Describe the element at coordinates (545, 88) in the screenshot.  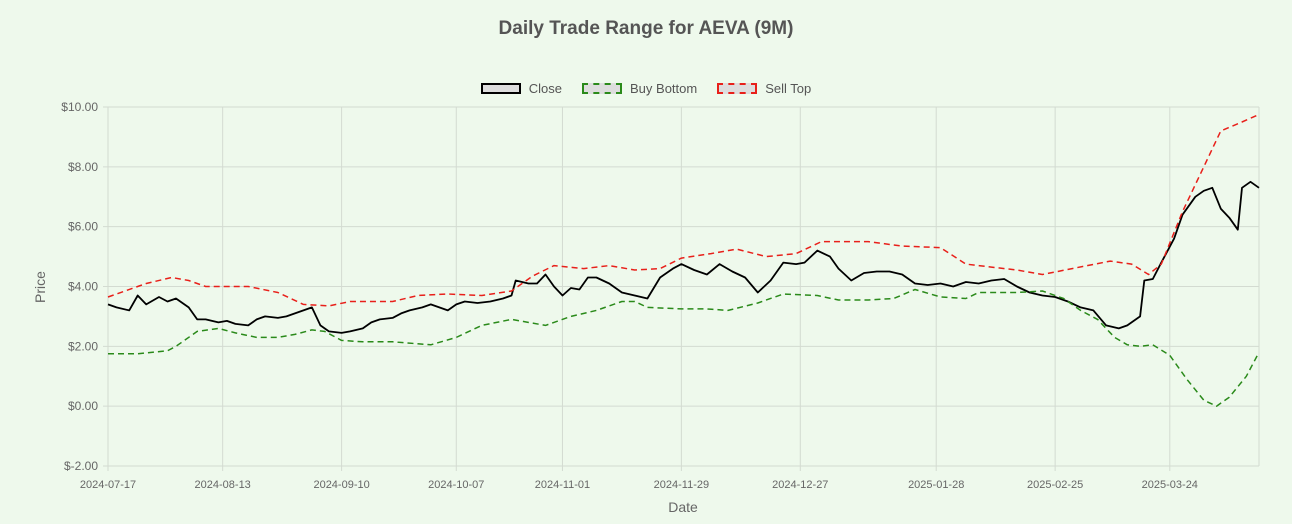
I see `legend-label-close: Close` at that location.